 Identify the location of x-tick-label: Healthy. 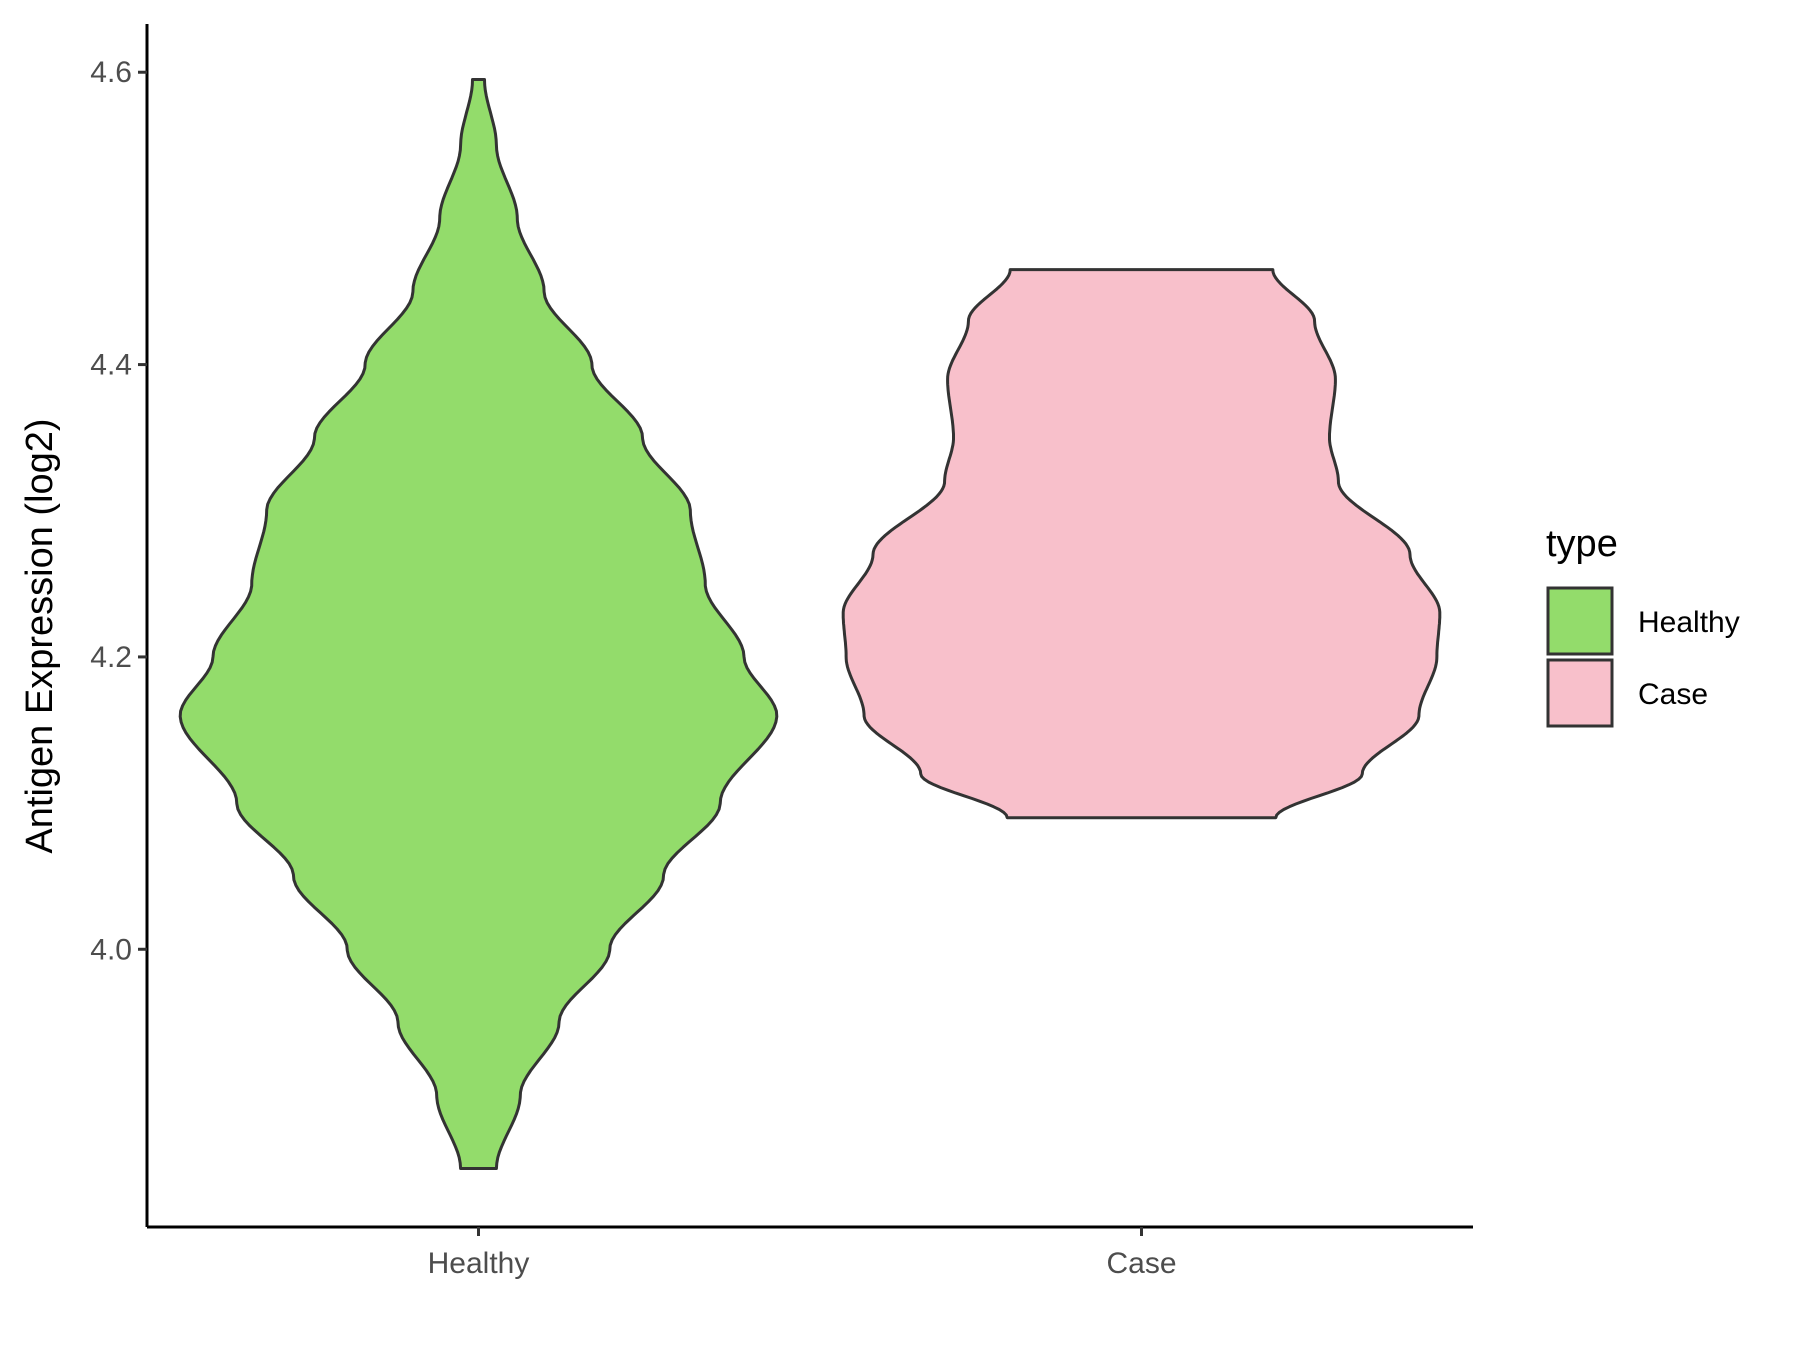
(479, 1263).